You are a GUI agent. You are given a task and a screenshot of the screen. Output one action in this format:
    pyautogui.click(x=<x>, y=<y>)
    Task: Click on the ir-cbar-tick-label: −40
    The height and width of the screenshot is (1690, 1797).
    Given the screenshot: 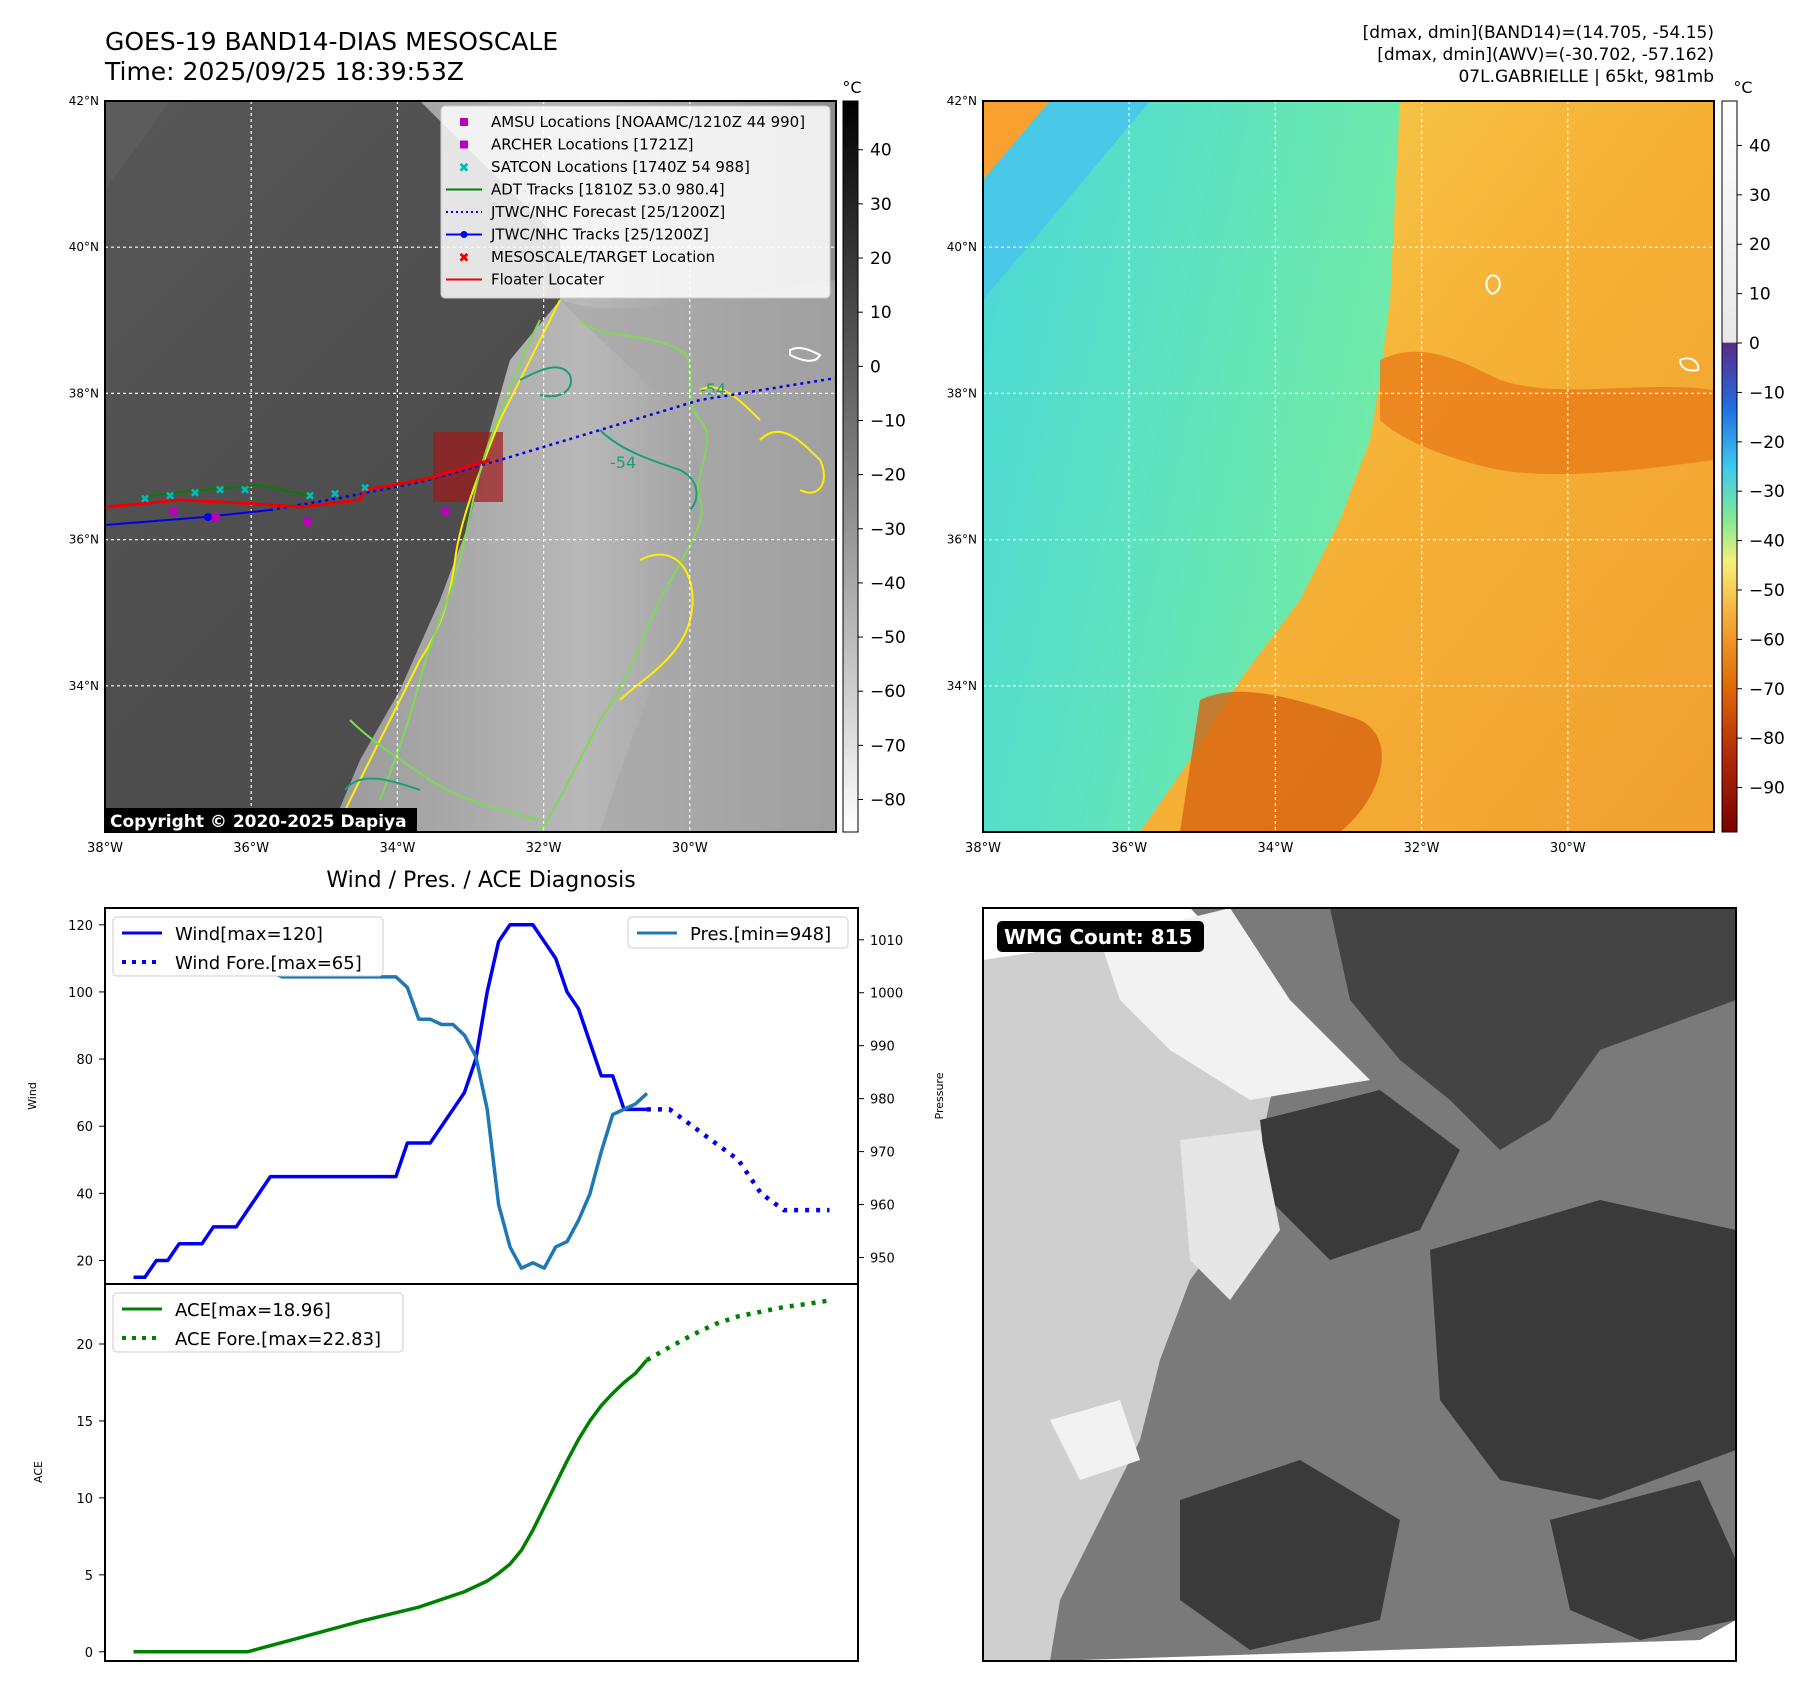 What is the action you would take?
    pyautogui.click(x=888, y=584)
    